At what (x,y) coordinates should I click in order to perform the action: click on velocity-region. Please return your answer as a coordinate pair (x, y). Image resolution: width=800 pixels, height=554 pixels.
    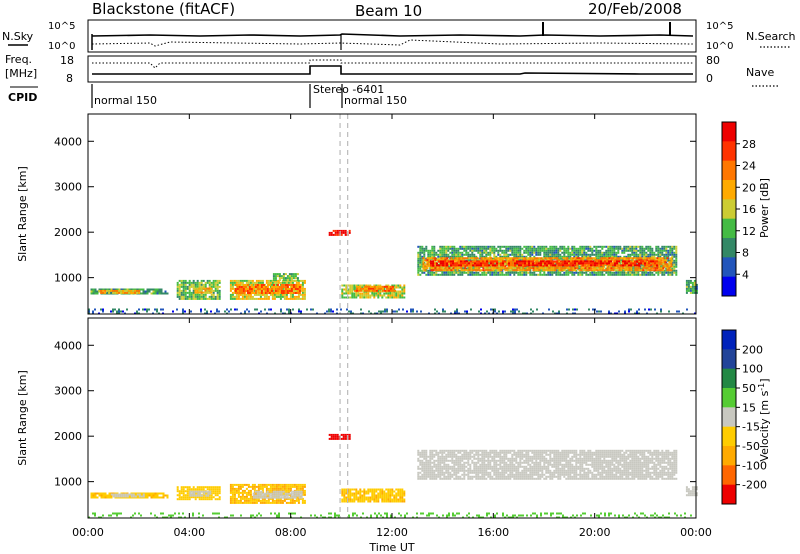
    Looking at the image, I should click on (200, 493).